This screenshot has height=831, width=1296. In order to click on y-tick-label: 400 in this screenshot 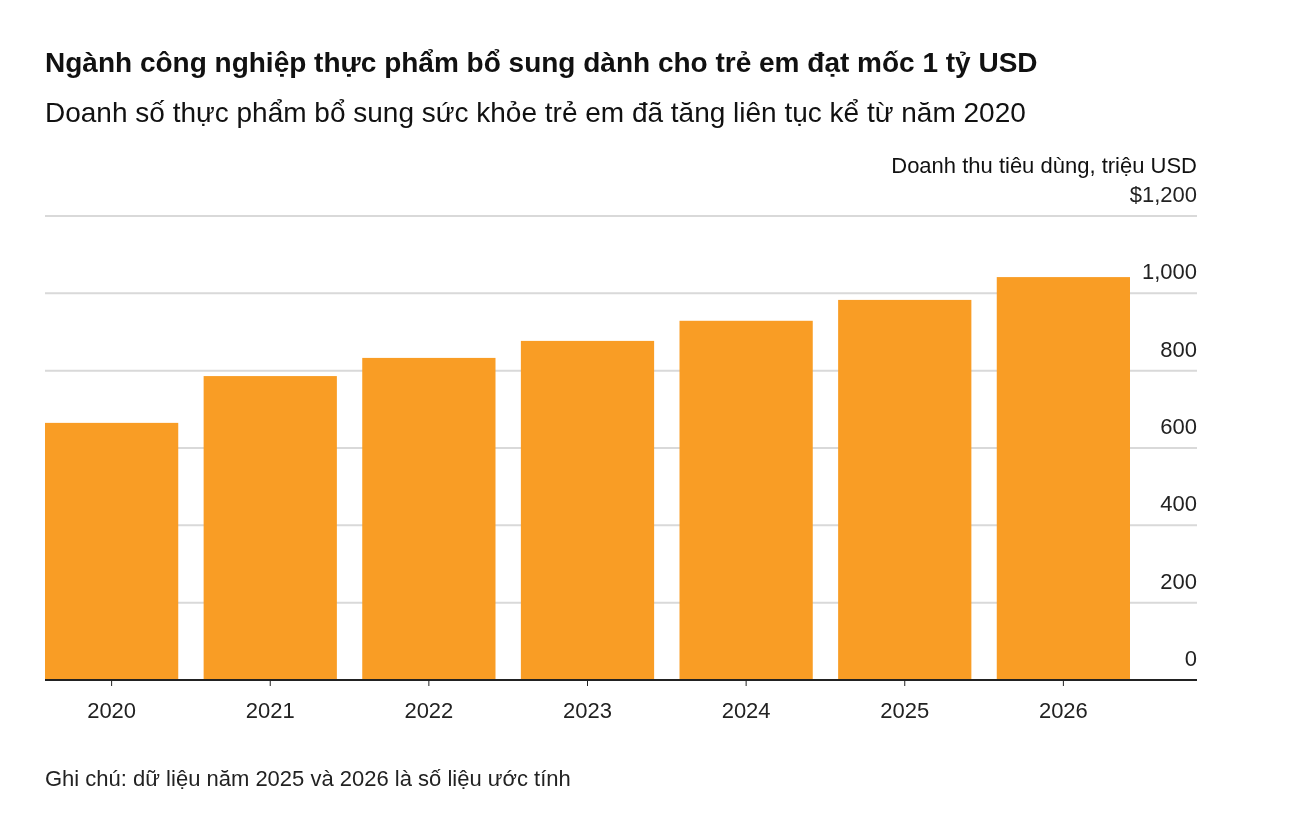, I will do `click(1178, 504)`.